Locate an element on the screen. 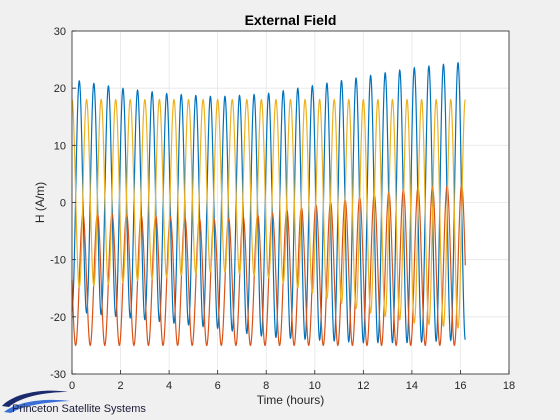 Image resolution: width=560 pixels, height=420 pixels. x-tick-label: 2 is located at coordinates (120, 386).